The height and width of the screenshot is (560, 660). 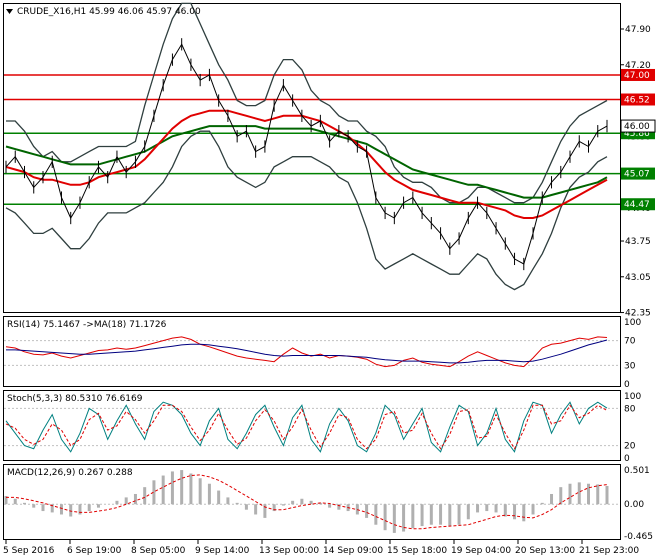 I want to click on time-axis-label: 15 Sep 18:00, so click(x=417, y=551).